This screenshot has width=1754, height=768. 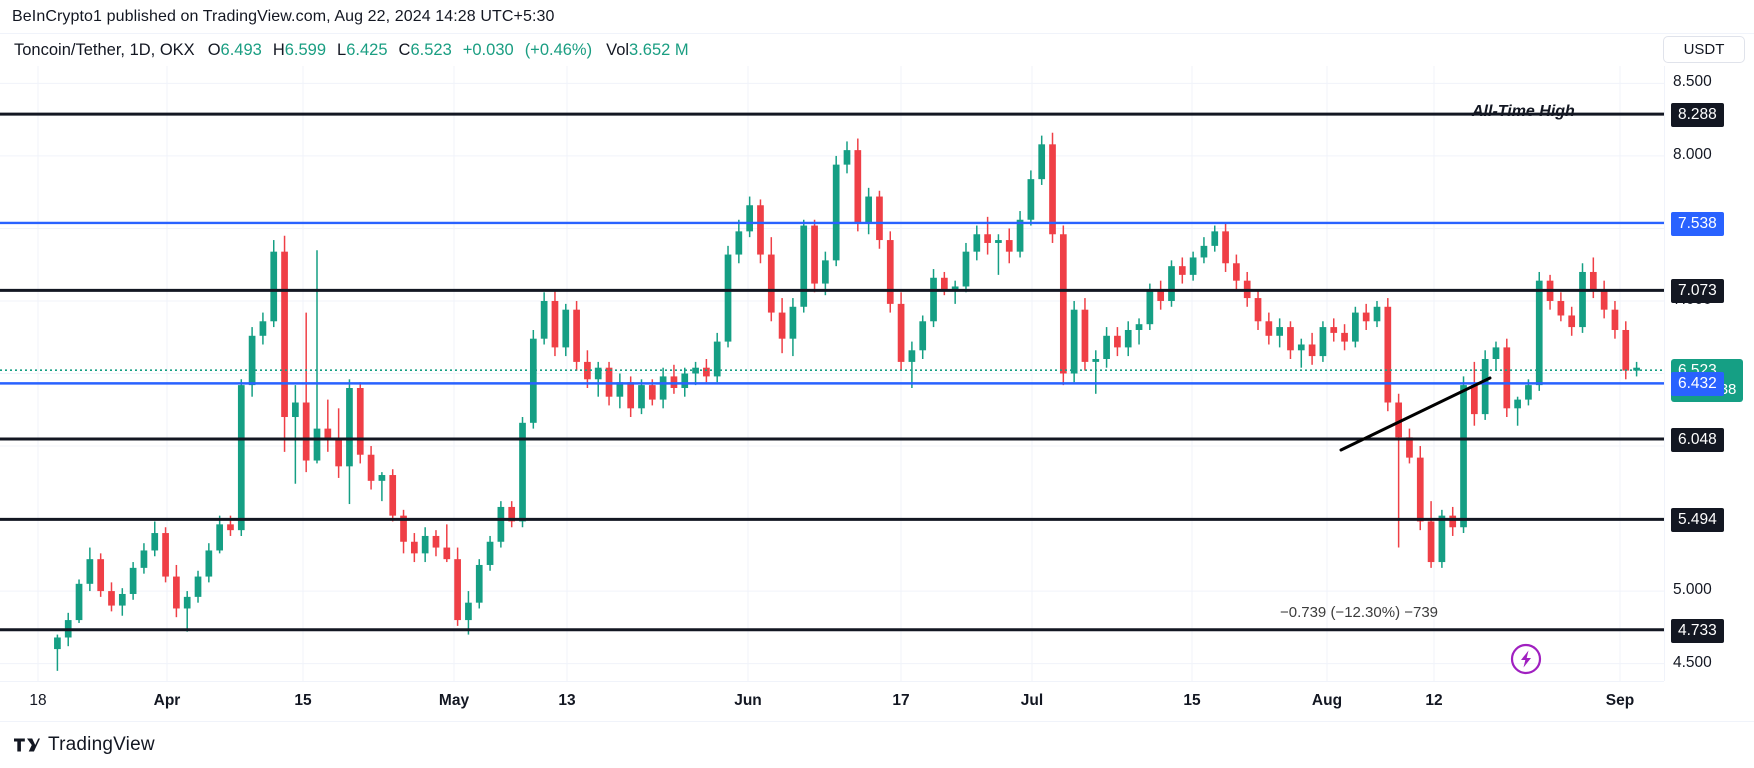 What do you see at coordinates (1526, 659) in the screenshot?
I see `lightning-bolt-icon` at bounding box center [1526, 659].